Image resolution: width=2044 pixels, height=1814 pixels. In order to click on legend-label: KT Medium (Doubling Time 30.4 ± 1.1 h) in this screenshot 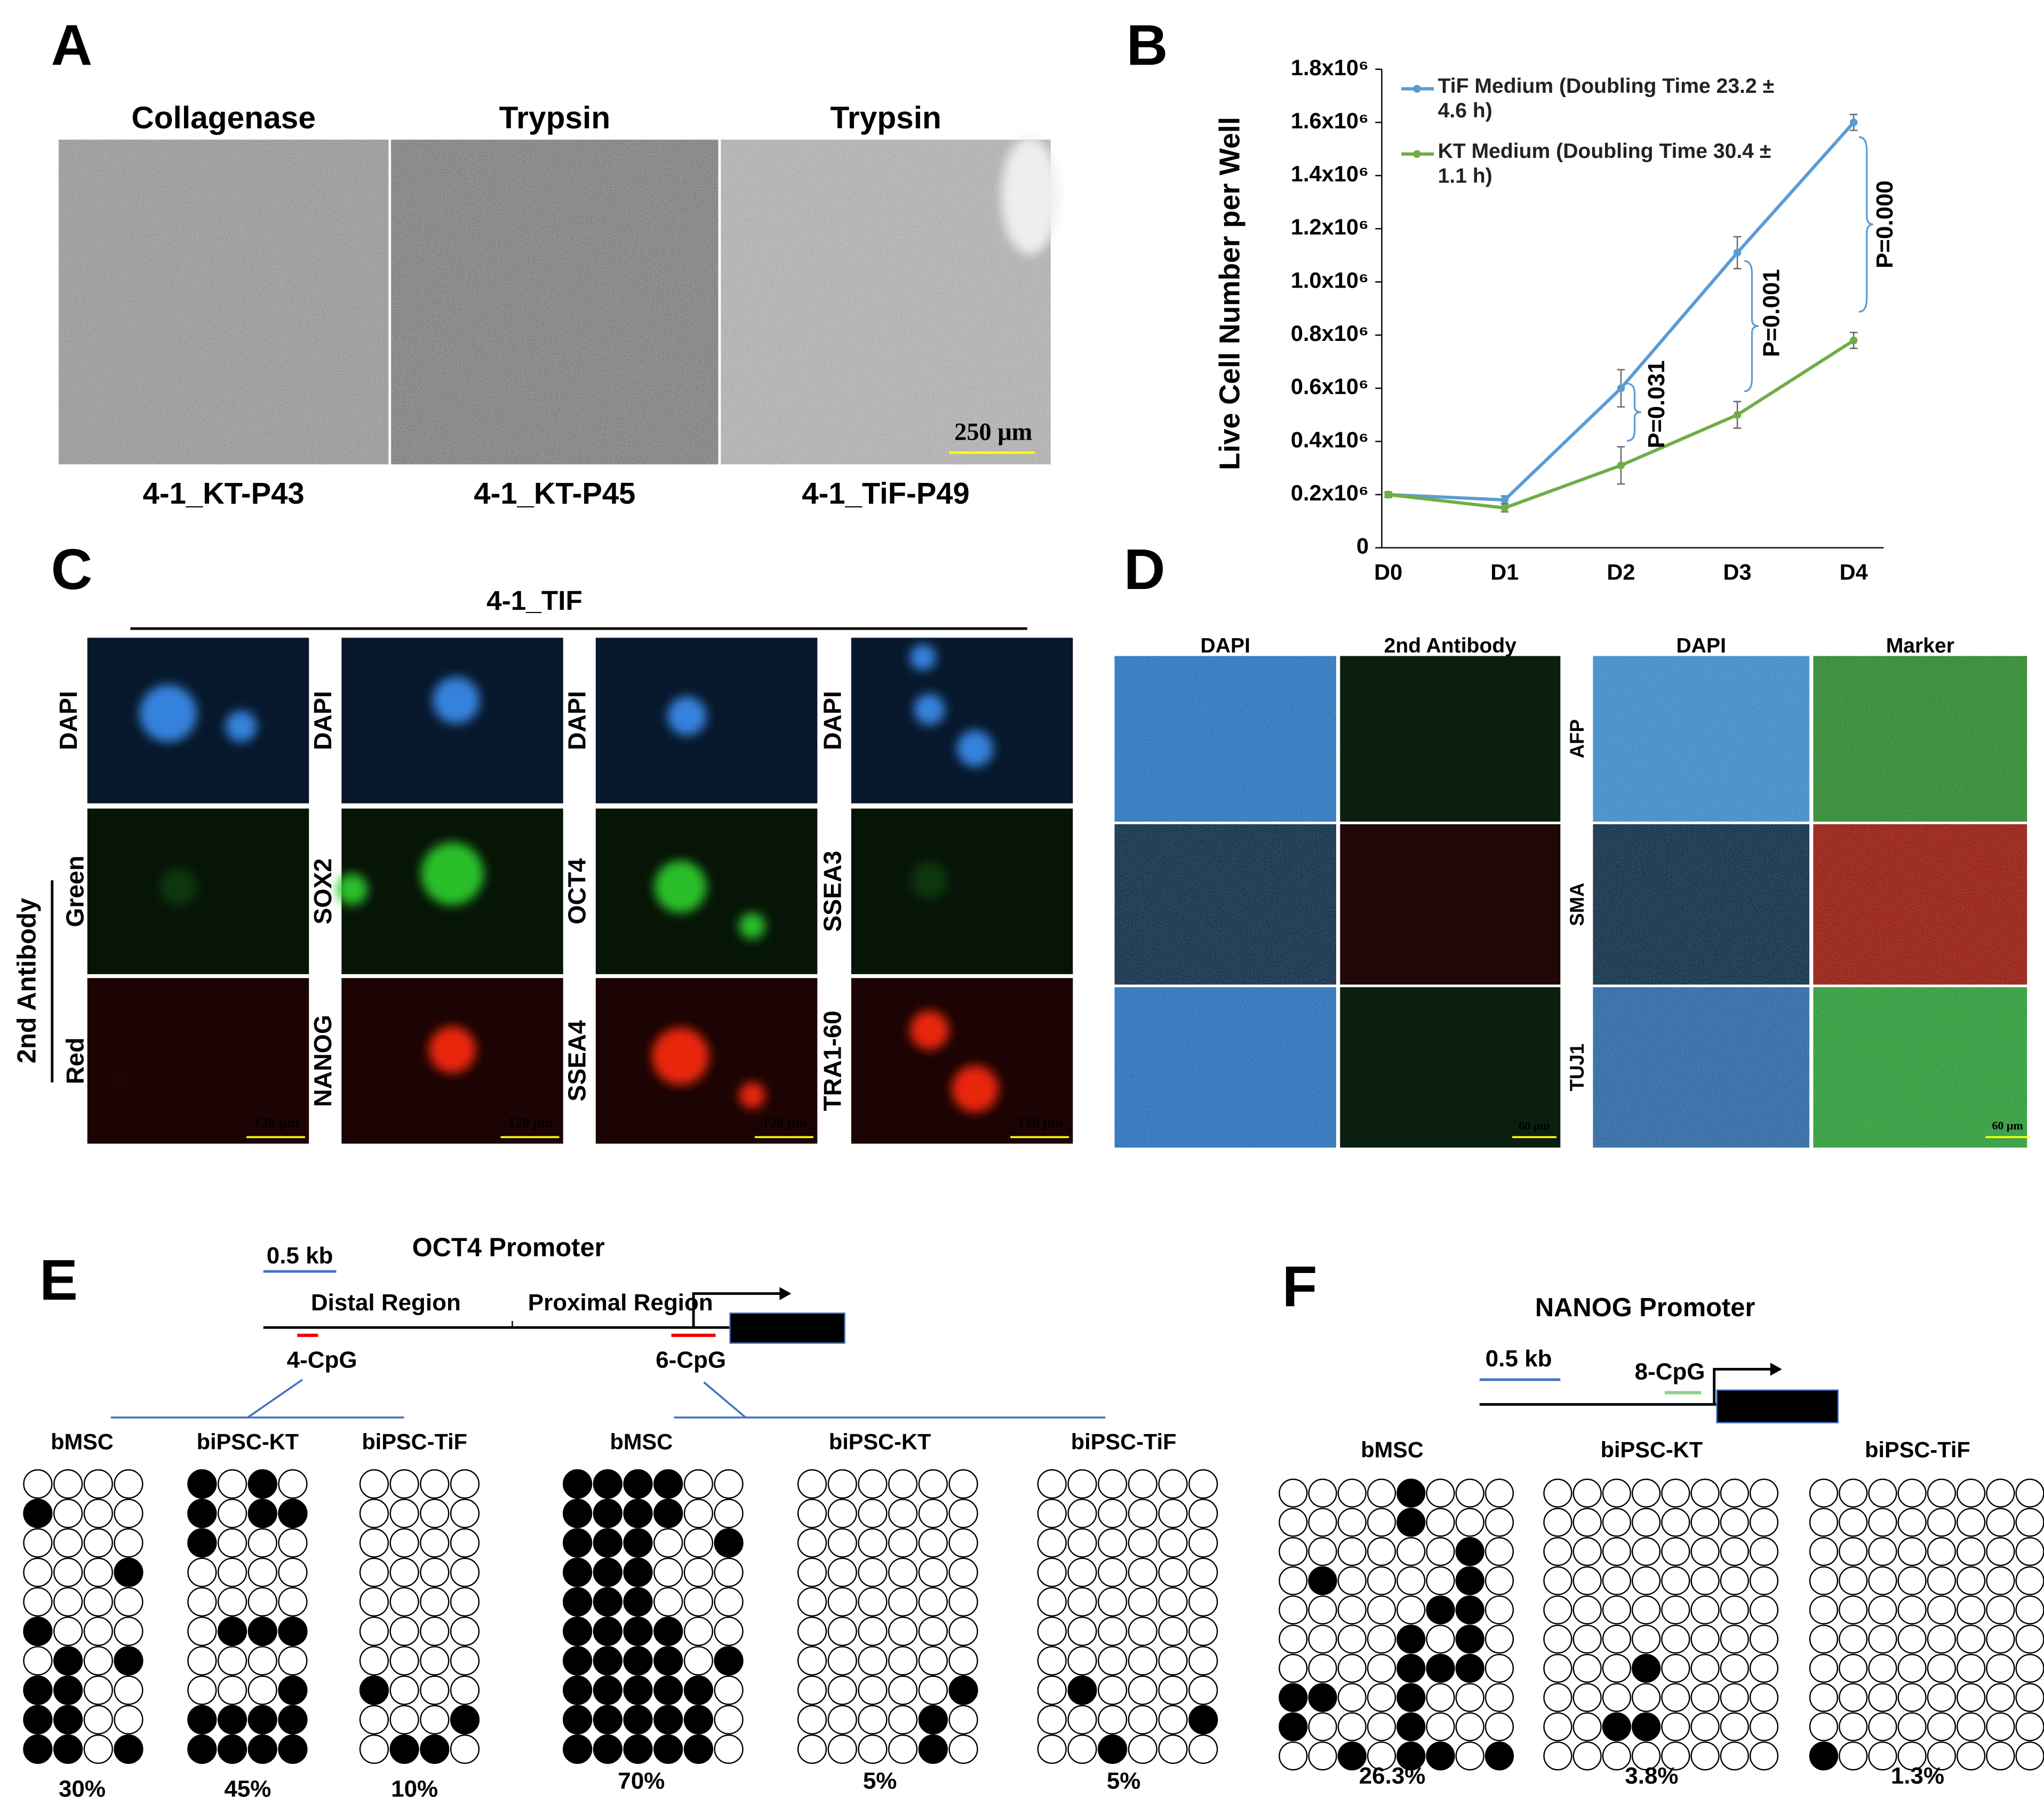, I will do `click(1604, 164)`.